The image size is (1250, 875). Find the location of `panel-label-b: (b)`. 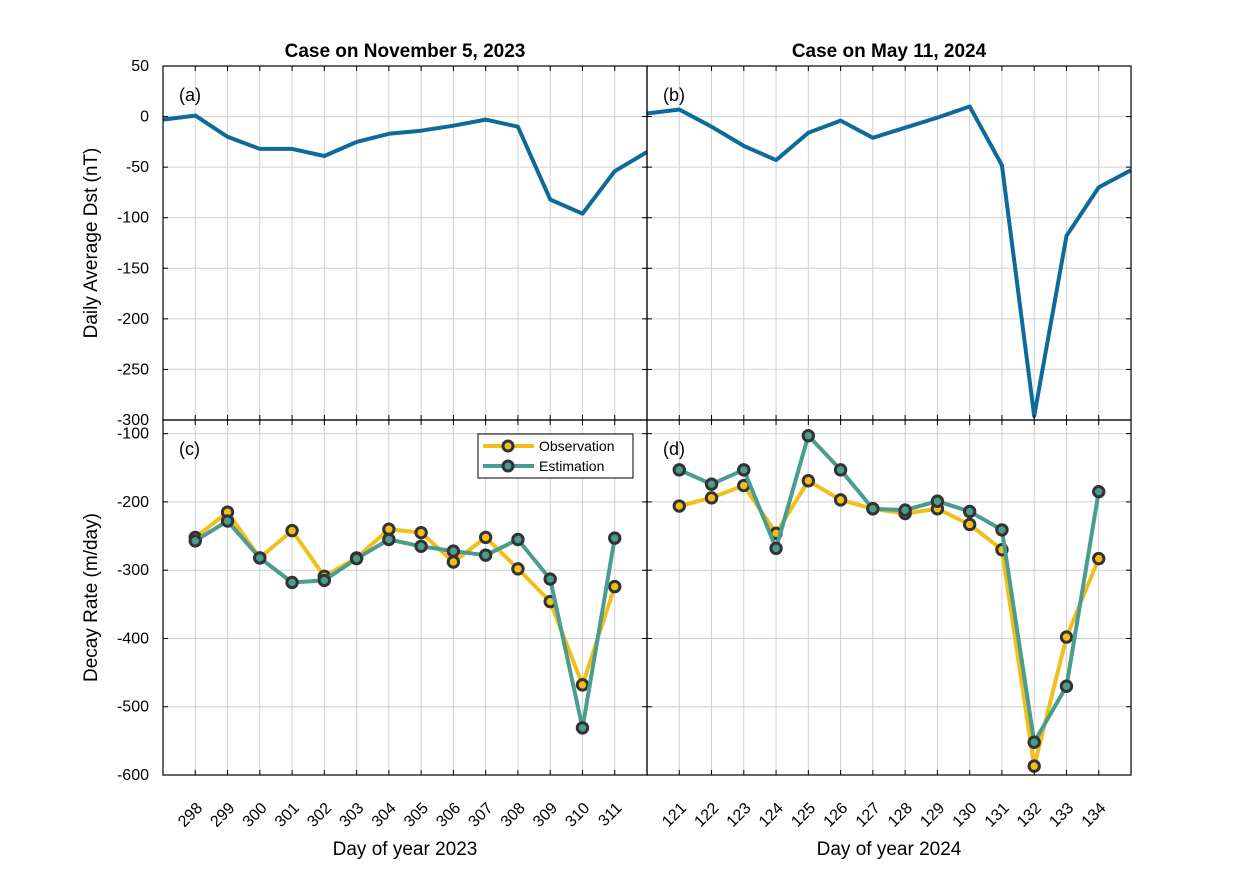

panel-label-b: (b) is located at coordinates (674, 95).